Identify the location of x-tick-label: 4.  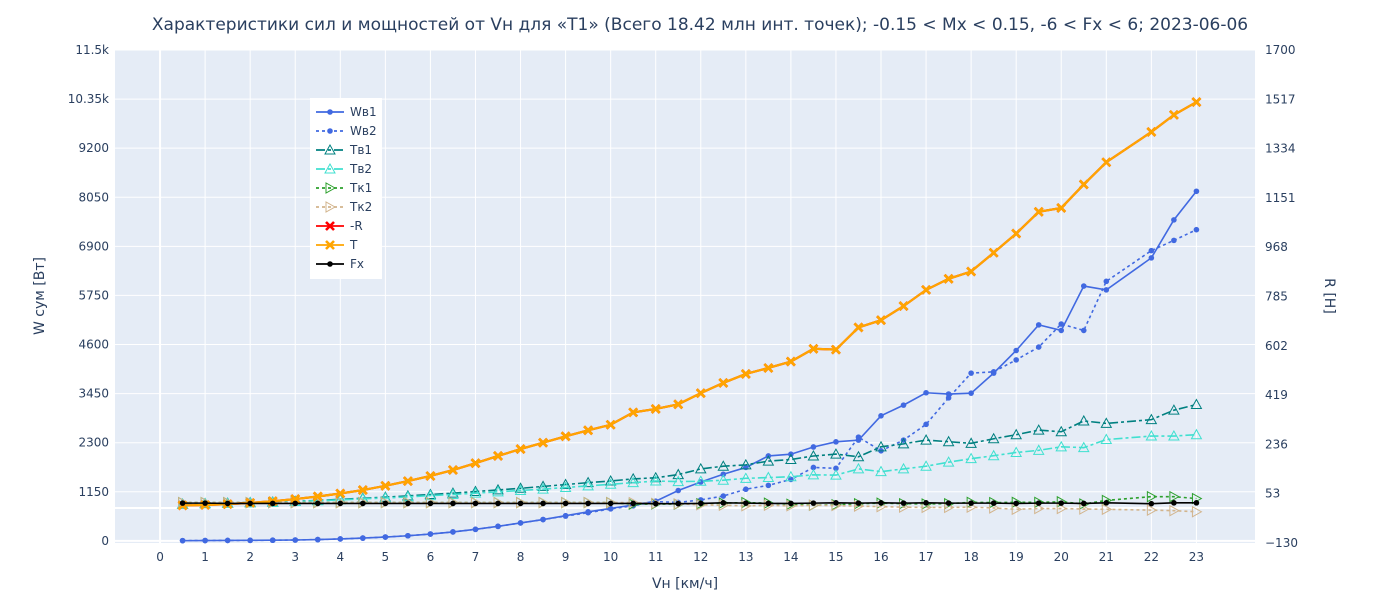
(340, 557).